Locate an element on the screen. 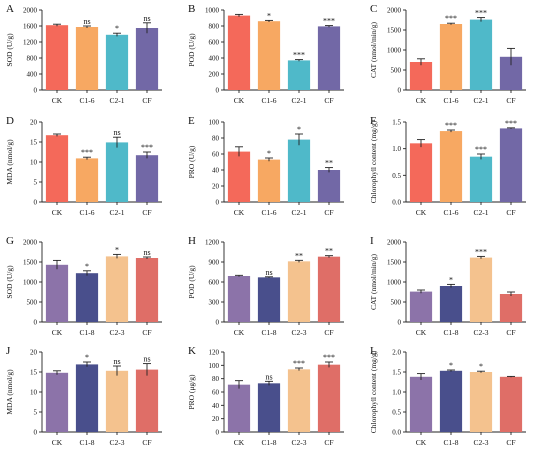 The image size is (550, 456). panel-letter: C is located at coordinates (373, 9).